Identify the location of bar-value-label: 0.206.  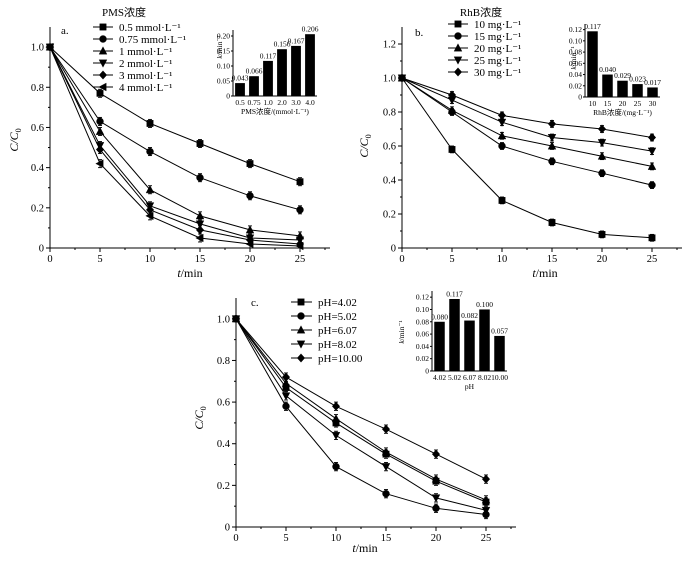
(310, 29).